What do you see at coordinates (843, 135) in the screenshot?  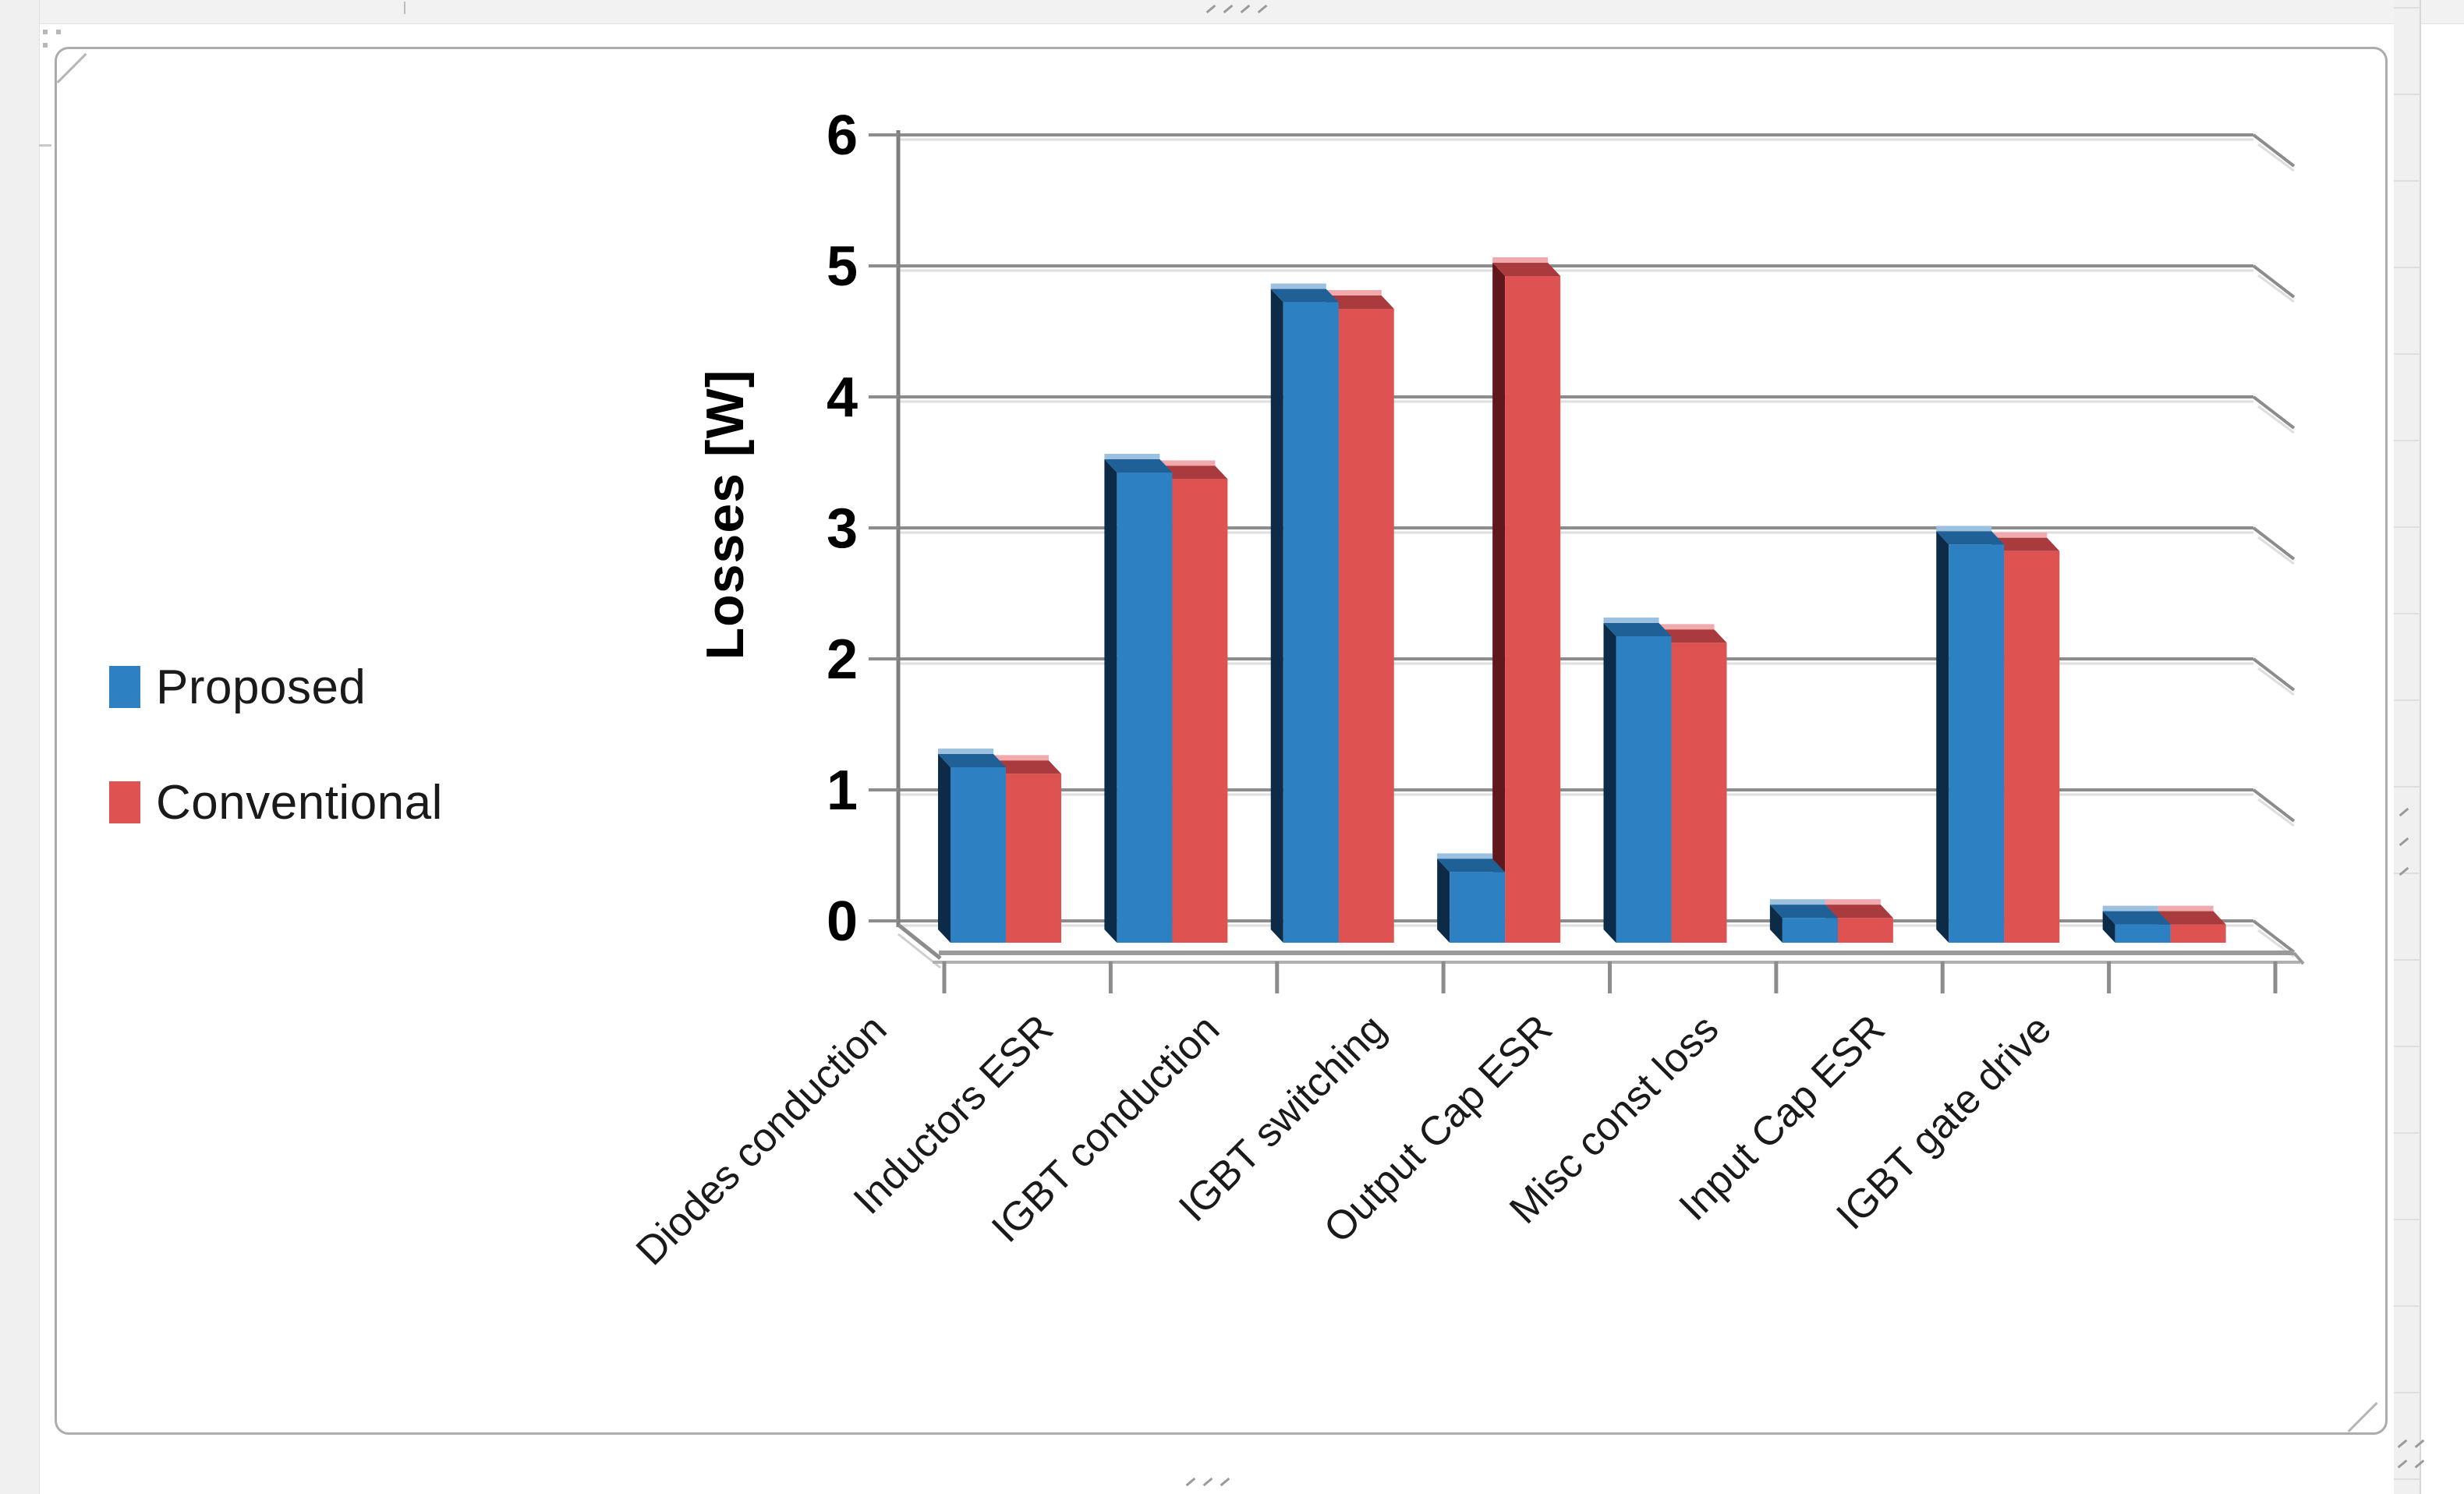 I see `y-tick-label: 6` at bounding box center [843, 135].